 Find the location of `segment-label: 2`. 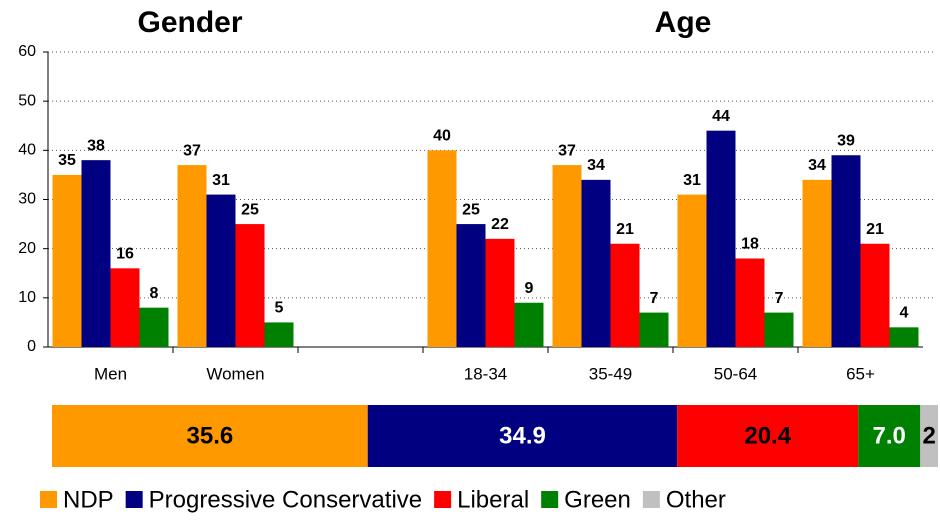

segment-label: 2 is located at coordinates (928, 435).